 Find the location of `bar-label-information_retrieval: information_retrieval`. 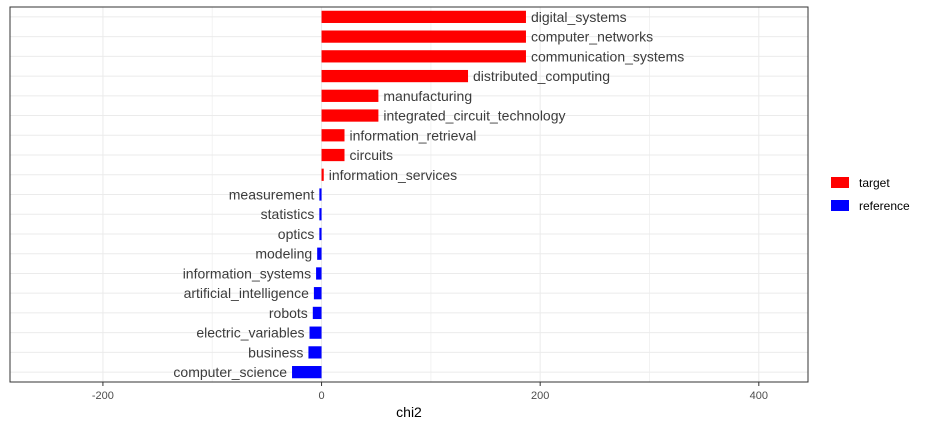

bar-label-information_retrieval: information_retrieval is located at coordinates (413, 135).